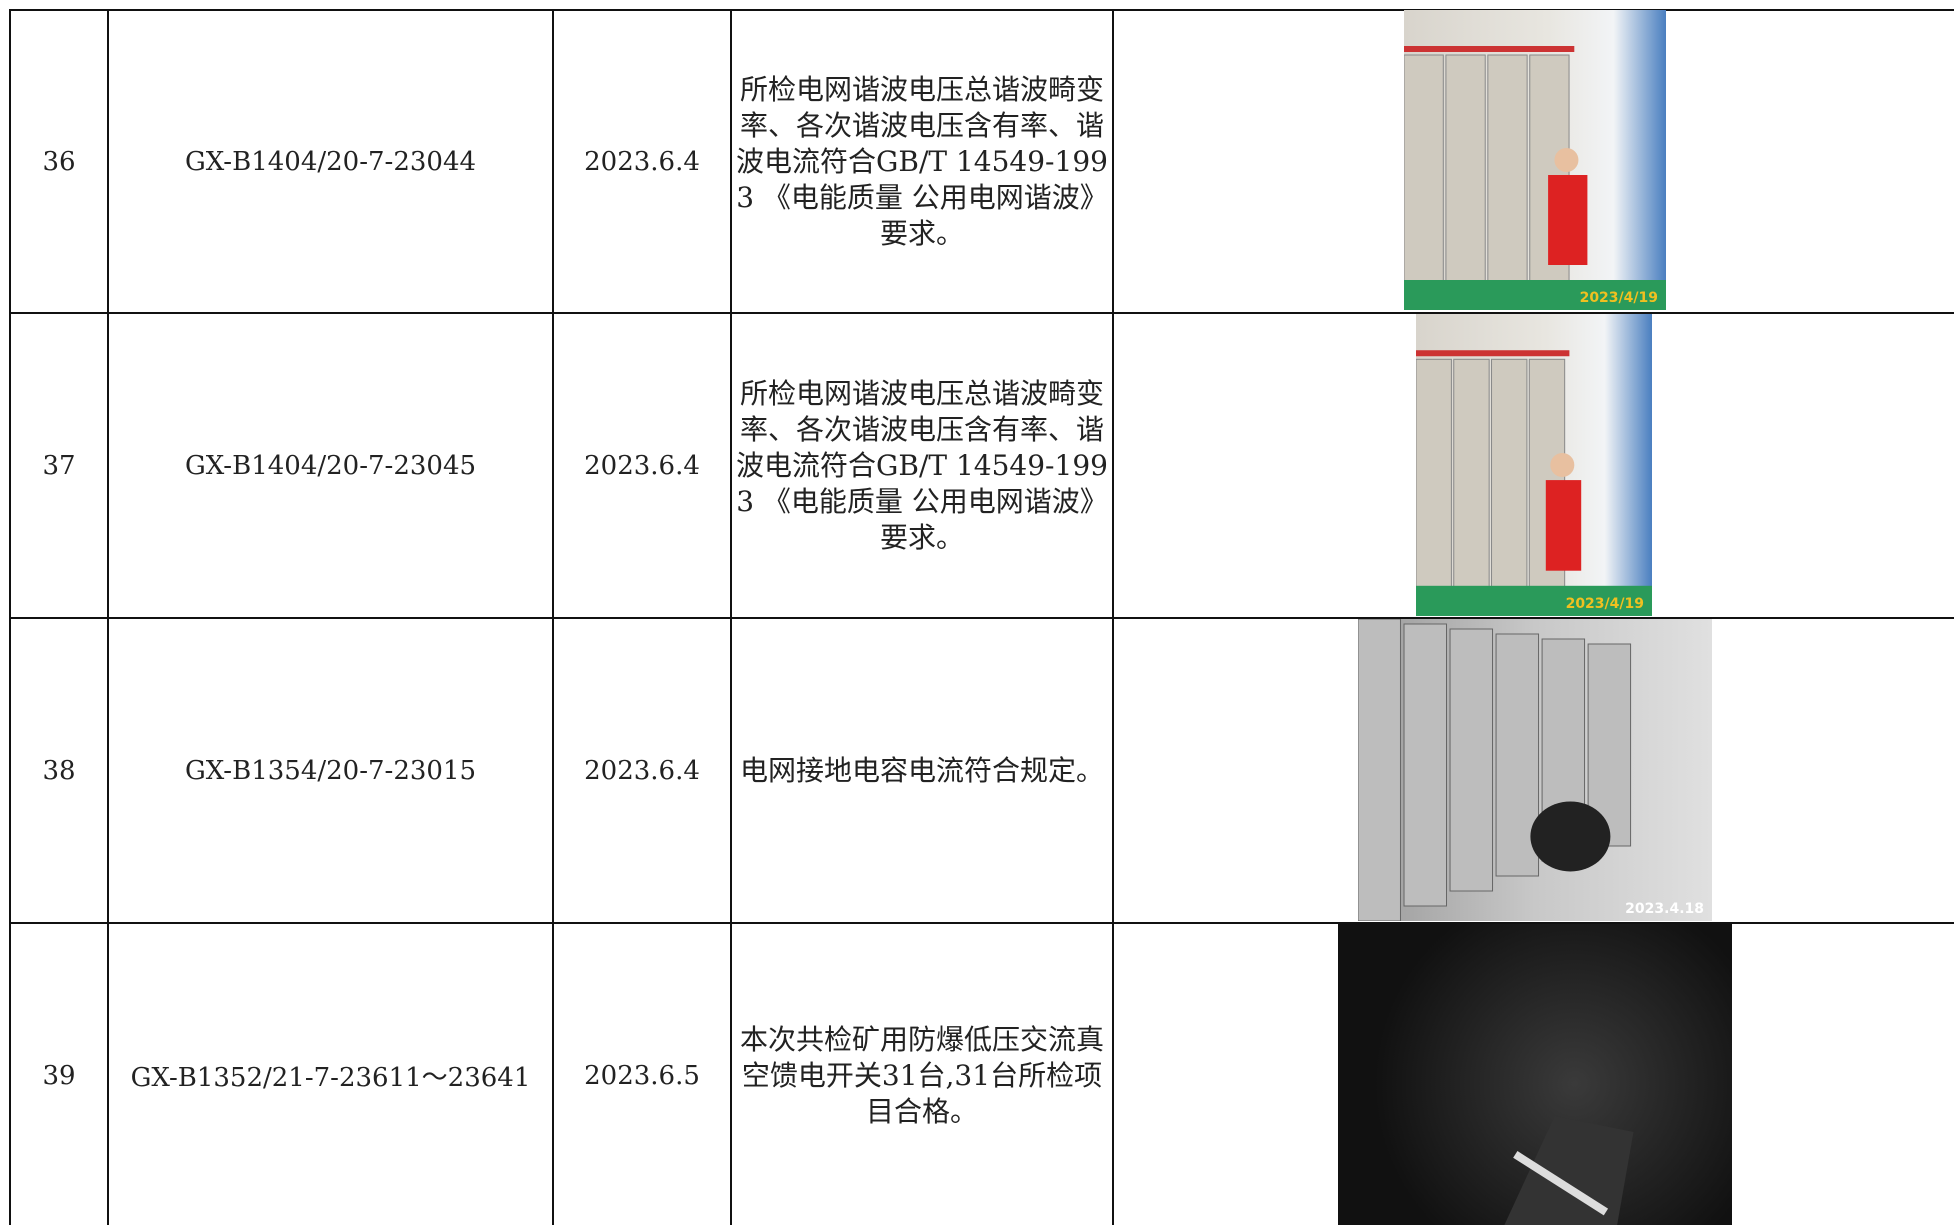 This screenshot has height=1225, width=1954. Describe the element at coordinates (329, 160) in the screenshot. I see `code-cell: GX-B1404/20-7-23044` at that location.